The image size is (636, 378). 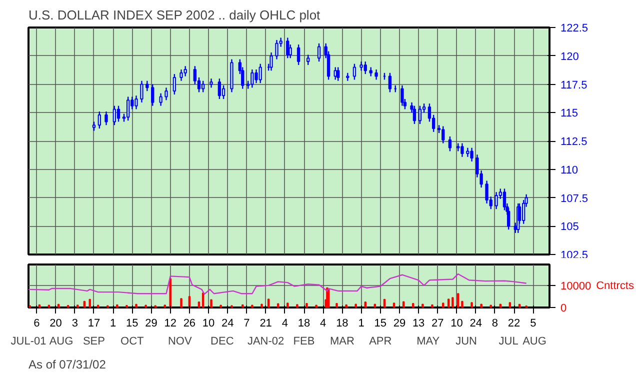 I want to click on x-tick-label: 6, so click(x=37, y=324).